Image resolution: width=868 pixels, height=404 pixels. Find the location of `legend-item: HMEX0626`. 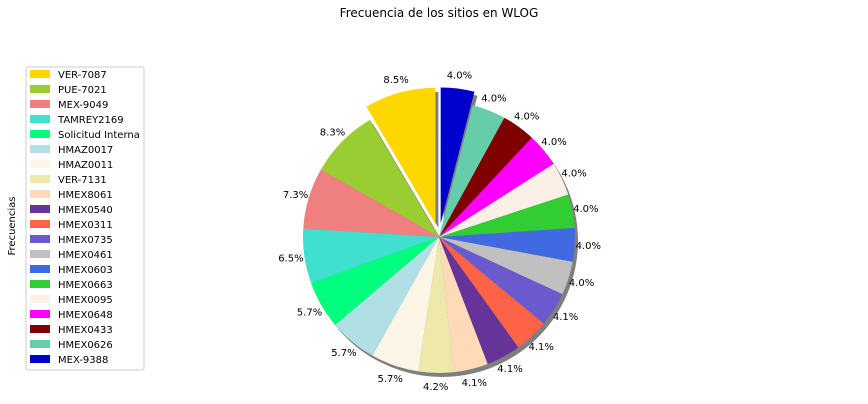

legend-item: HMEX0626 is located at coordinates (71, 345).